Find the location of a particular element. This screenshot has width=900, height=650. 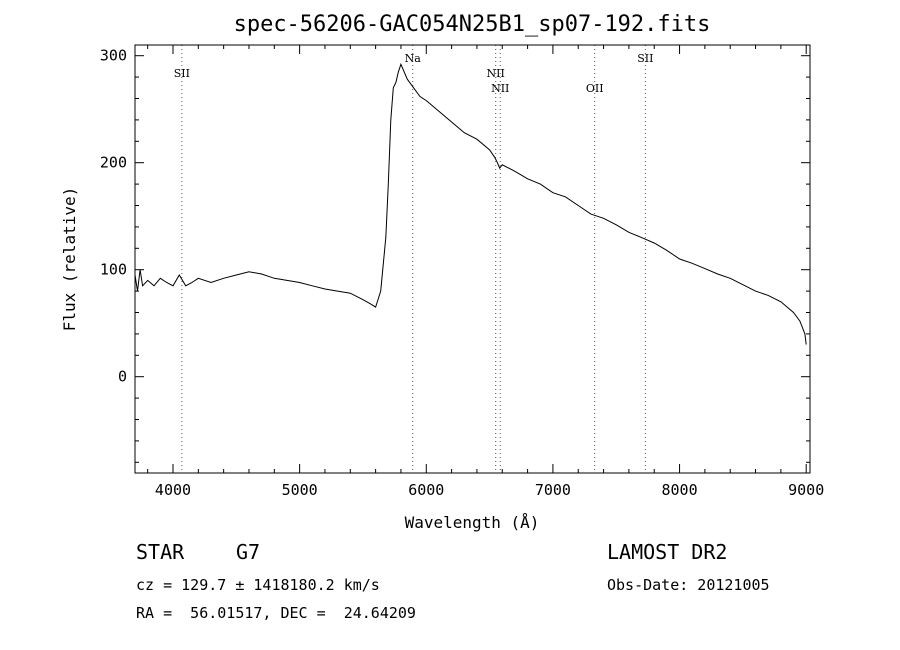

y-axis-label: Flux (relative) is located at coordinates (69, 259).